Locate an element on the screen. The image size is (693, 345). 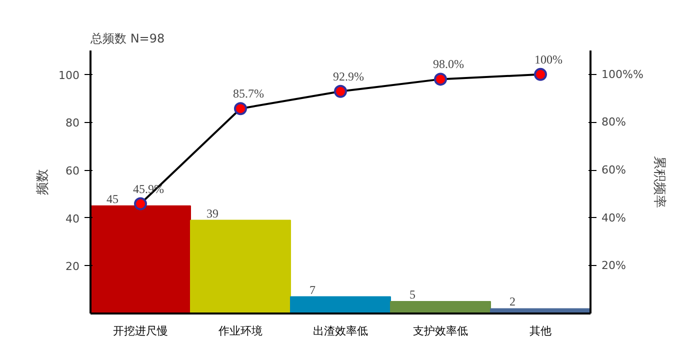
y-tick-label: 20 is located at coordinates (73, 267).